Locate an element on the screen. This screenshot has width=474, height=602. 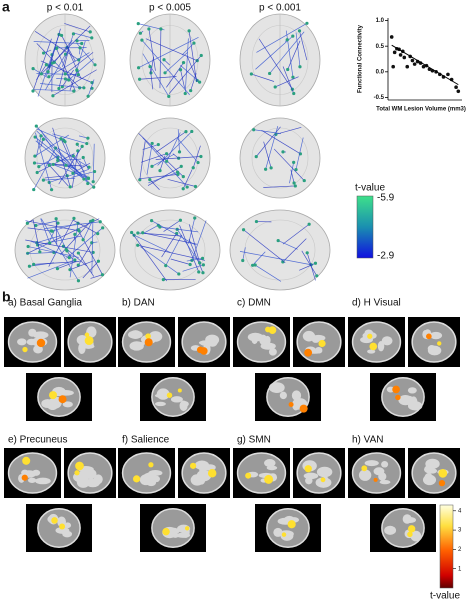
glass-brain is located at coordinates (280, 158).